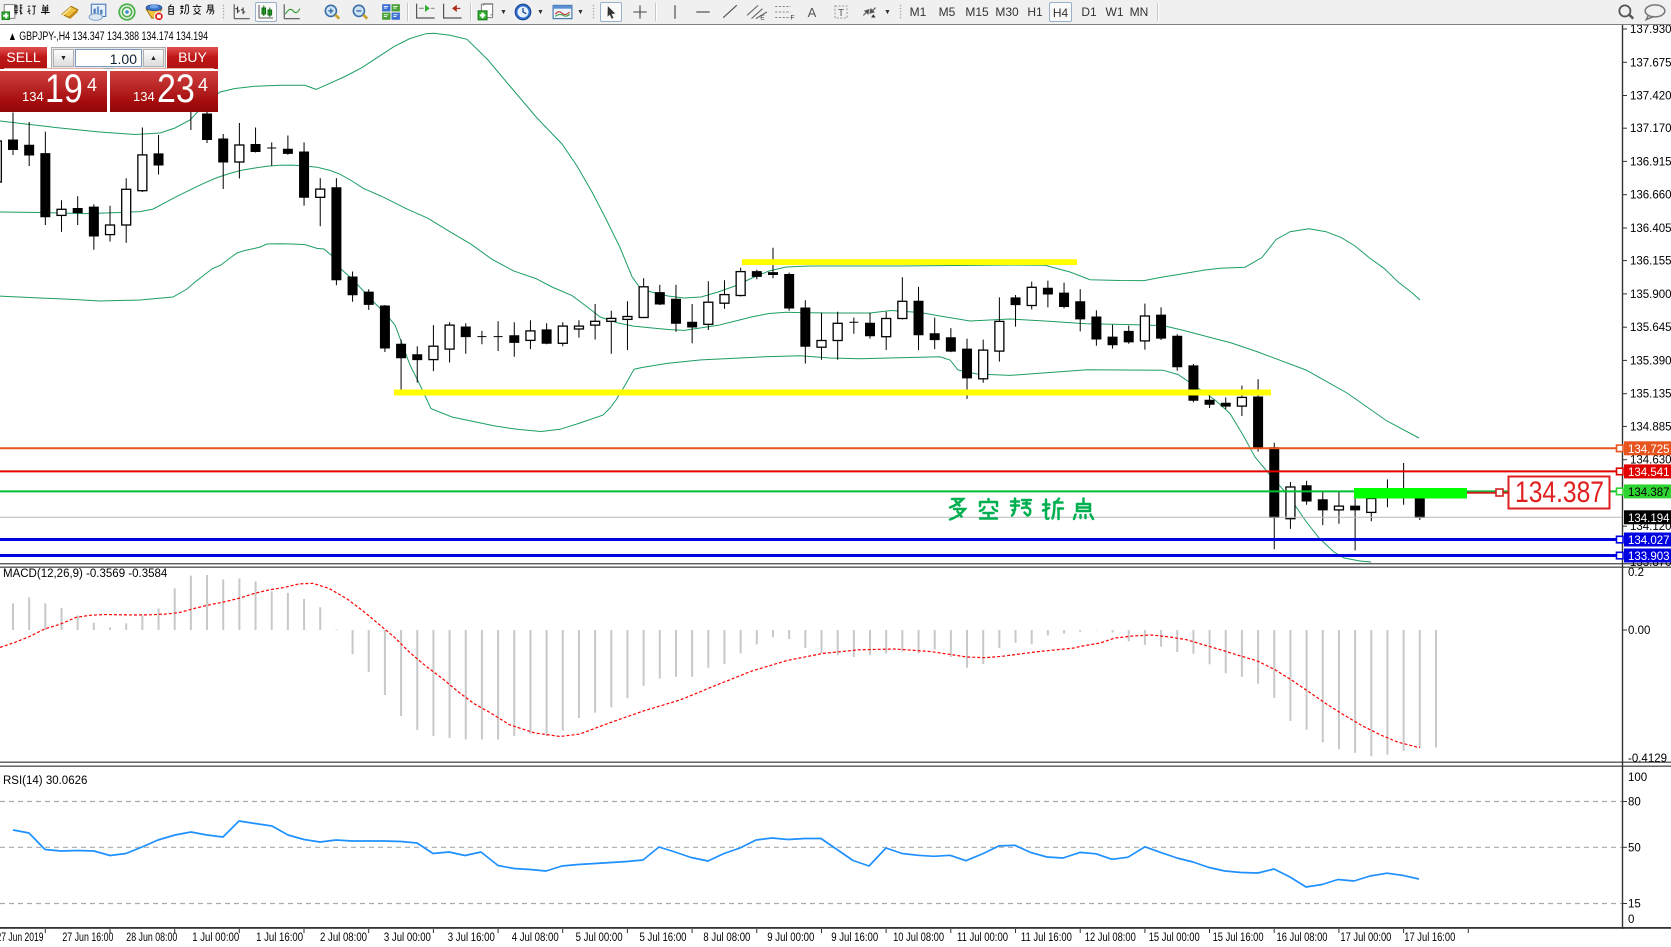 This screenshot has width=1671, height=947. What do you see at coordinates (1649, 541) in the screenshot?
I see `svg-text: 134.027` at bounding box center [1649, 541].